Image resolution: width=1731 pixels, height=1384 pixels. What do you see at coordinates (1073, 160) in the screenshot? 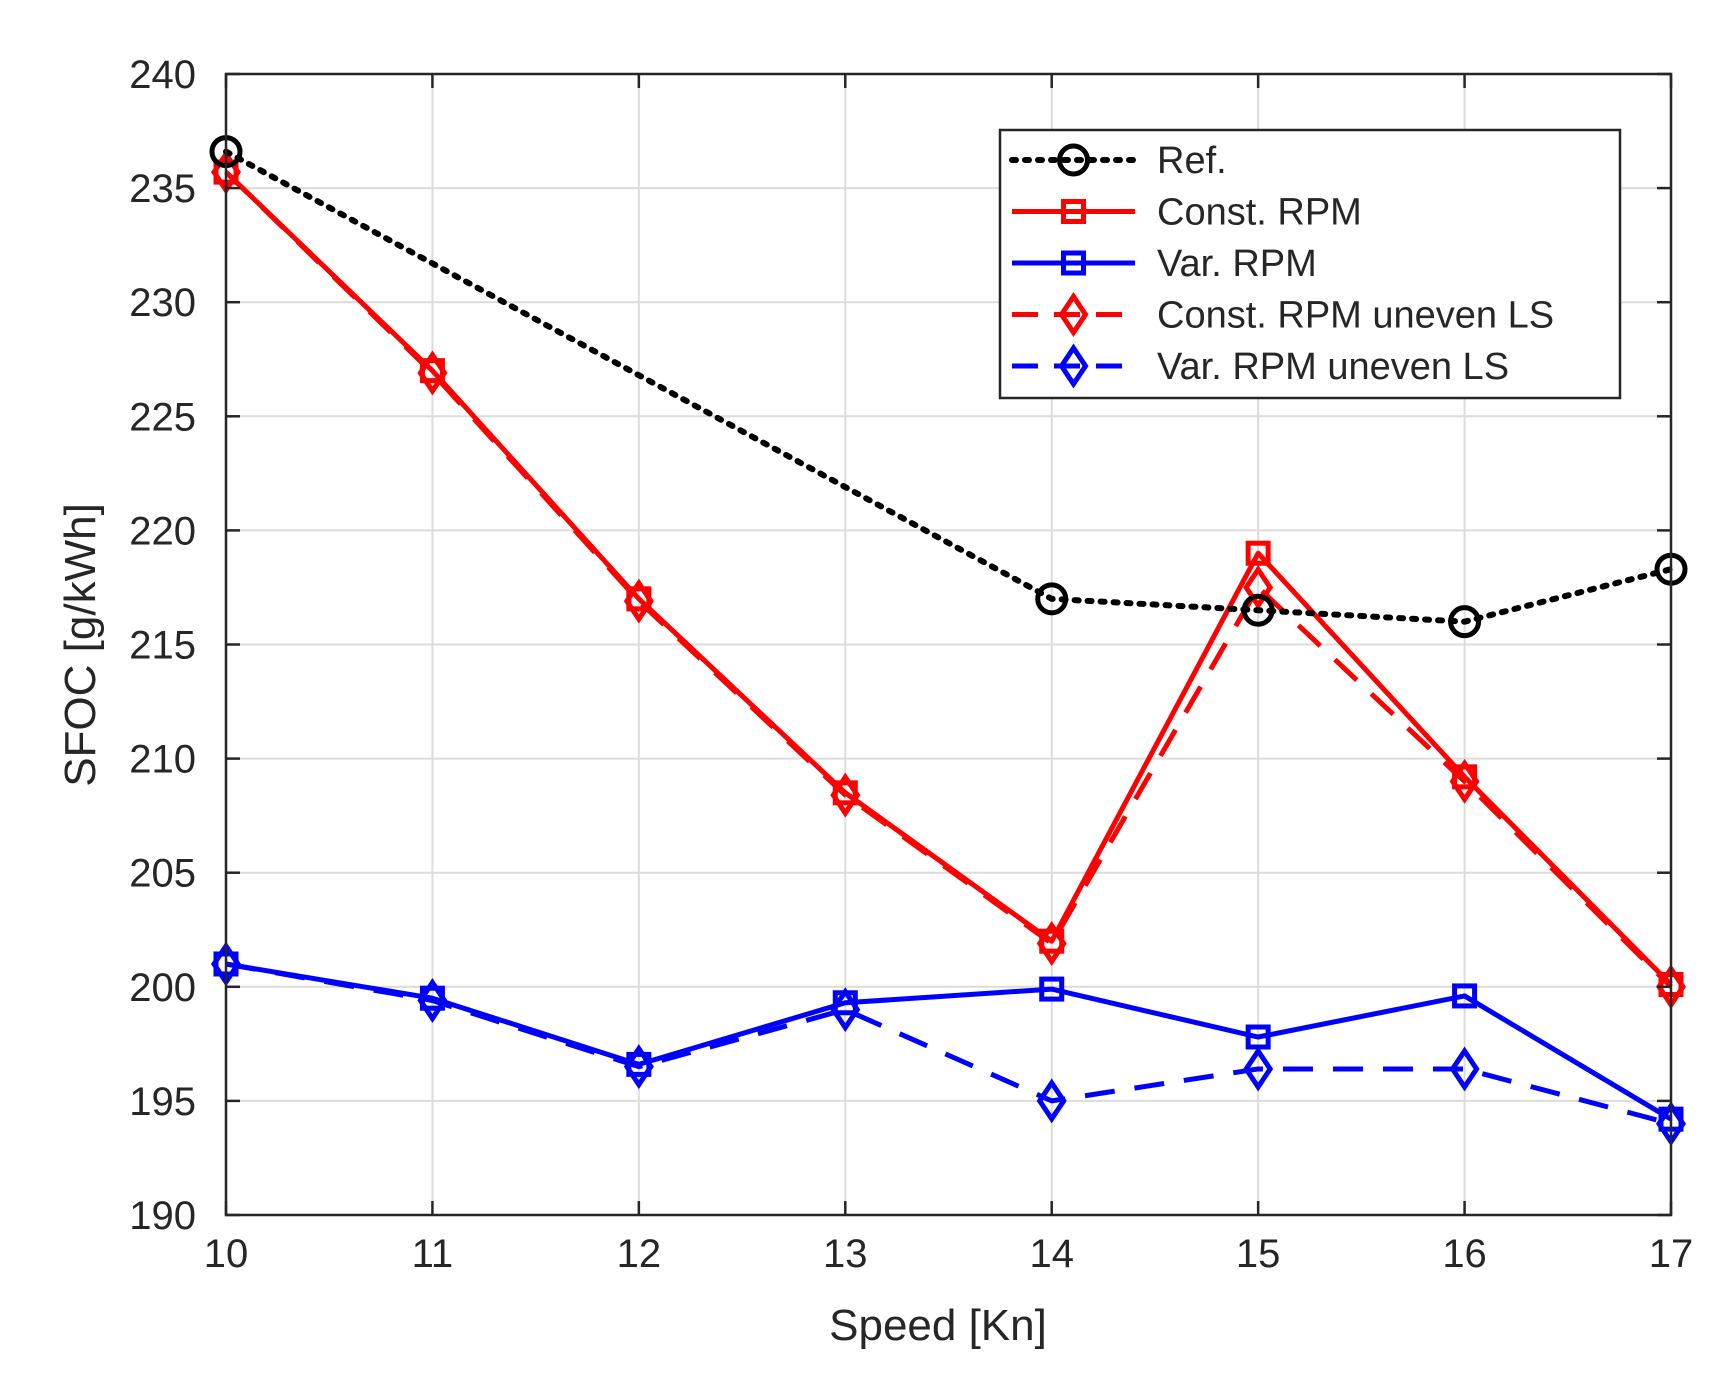
I see `legend-marker-circle` at bounding box center [1073, 160].